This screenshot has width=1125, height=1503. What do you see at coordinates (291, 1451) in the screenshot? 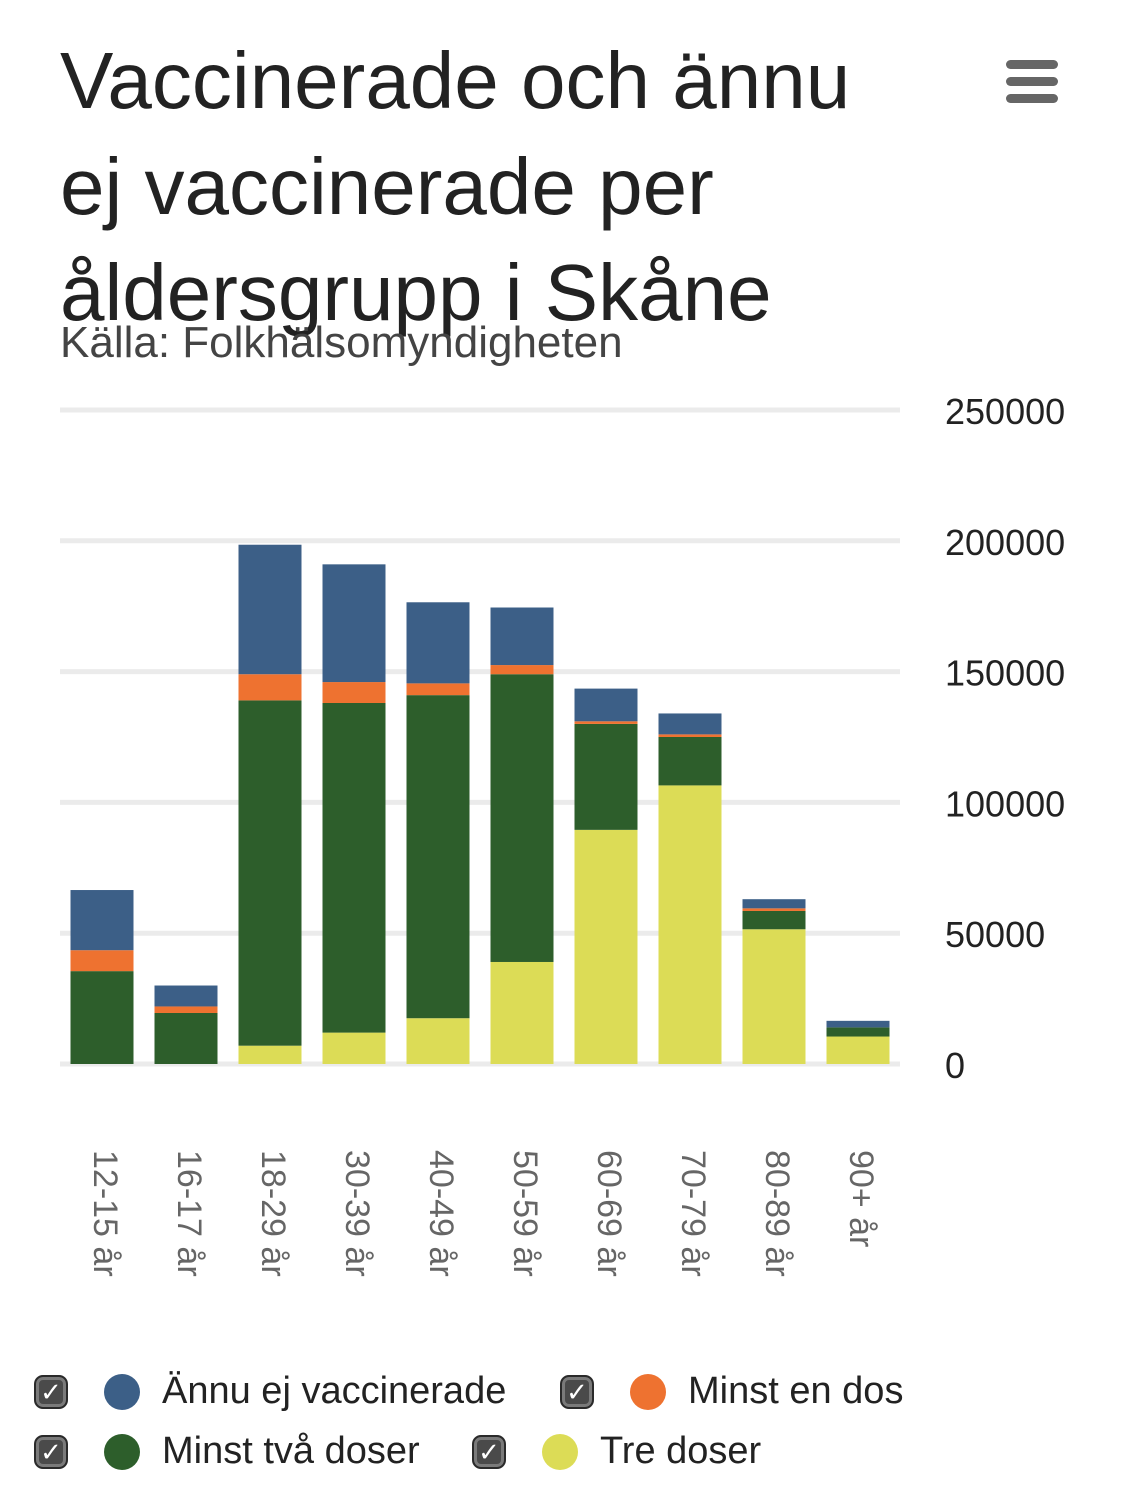
I see `legend-label: Minst två doser` at bounding box center [291, 1451].